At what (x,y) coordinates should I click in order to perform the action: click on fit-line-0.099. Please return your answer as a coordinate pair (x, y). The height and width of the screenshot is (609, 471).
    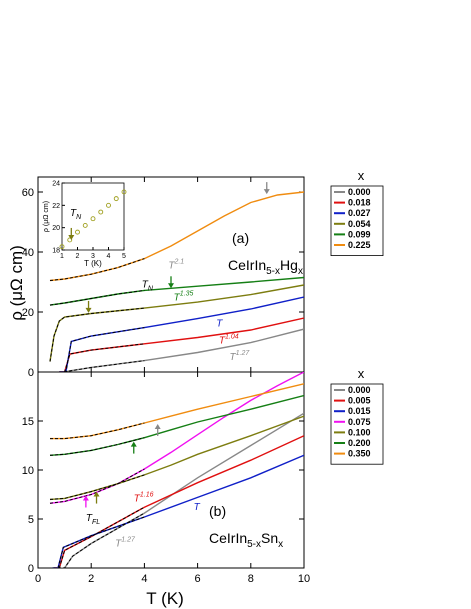
    Looking at the image, I should click on (97, 297).